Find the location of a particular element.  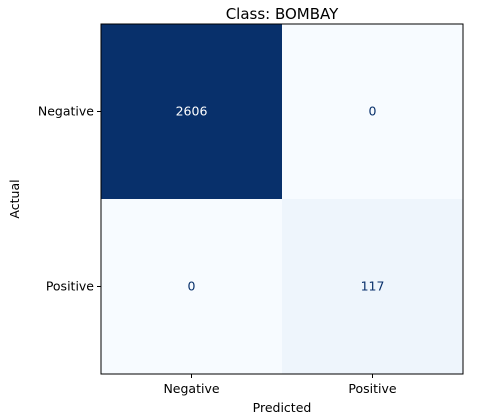

x-axis-ticks: Negative Positive is located at coordinates (280, 385).